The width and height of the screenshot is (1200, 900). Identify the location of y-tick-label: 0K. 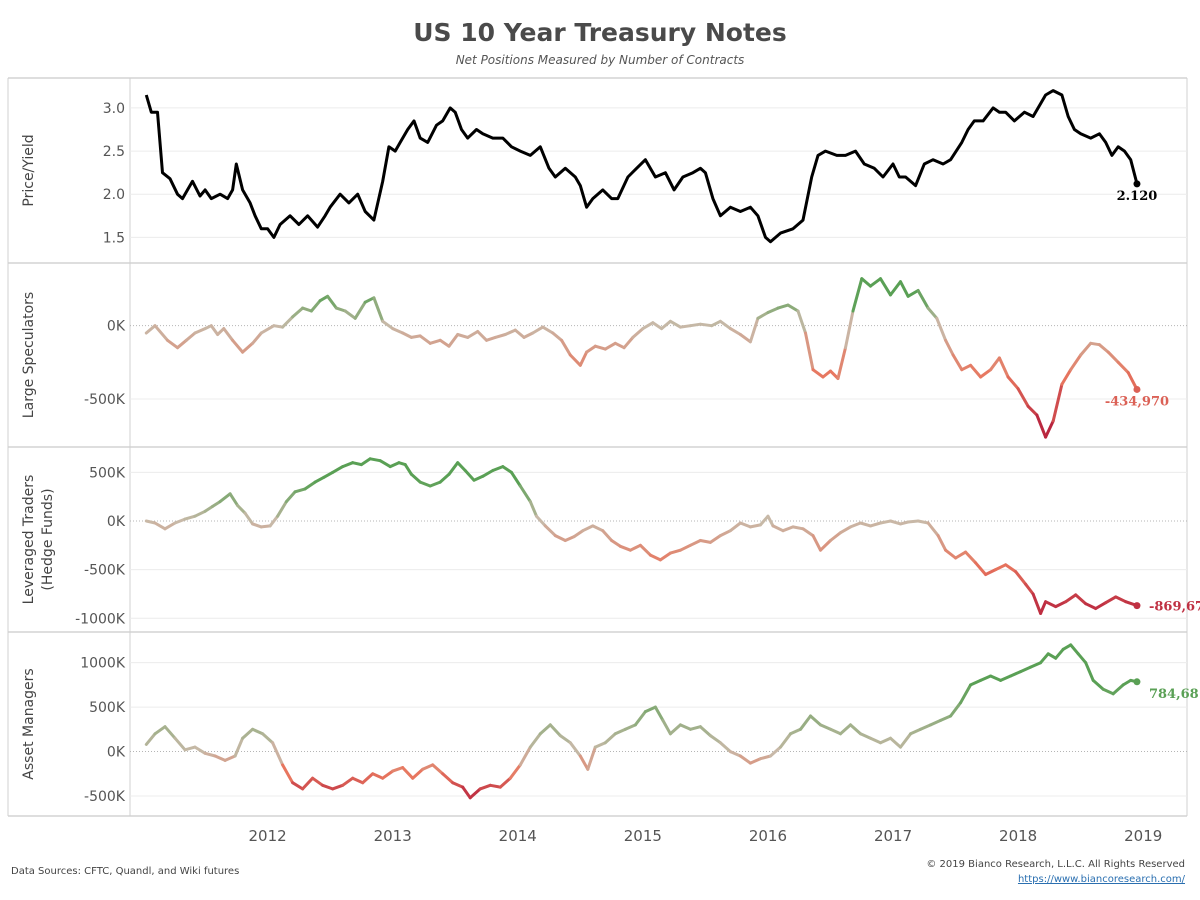
(116, 327).